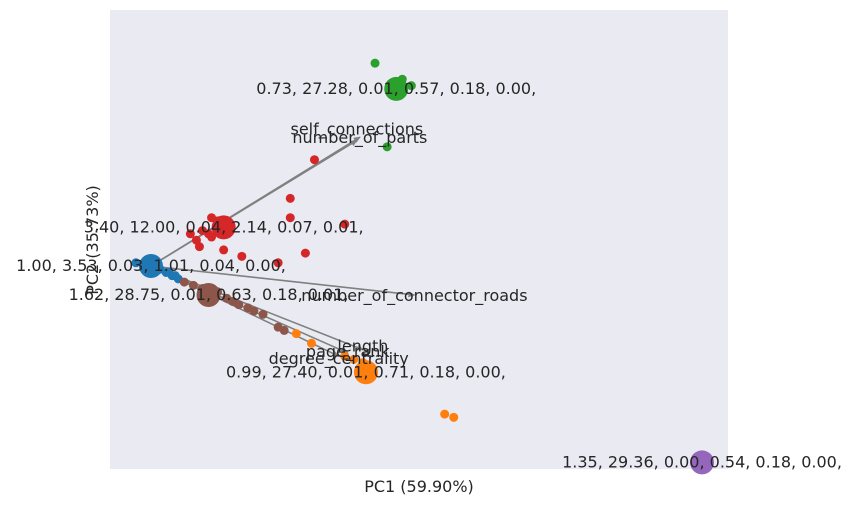 This screenshot has height=505, width=858. I want to click on loading-label-self-connections: self_connections, so click(356, 129).